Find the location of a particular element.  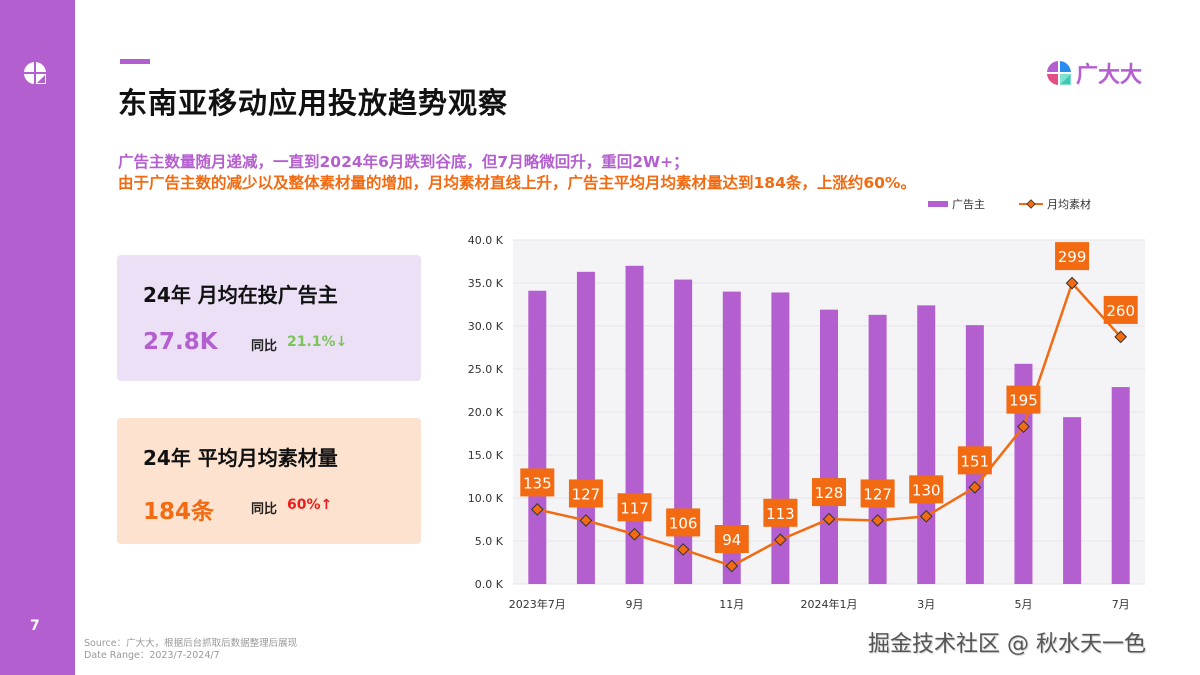

data-label: 106 is located at coordinates (683, 523).